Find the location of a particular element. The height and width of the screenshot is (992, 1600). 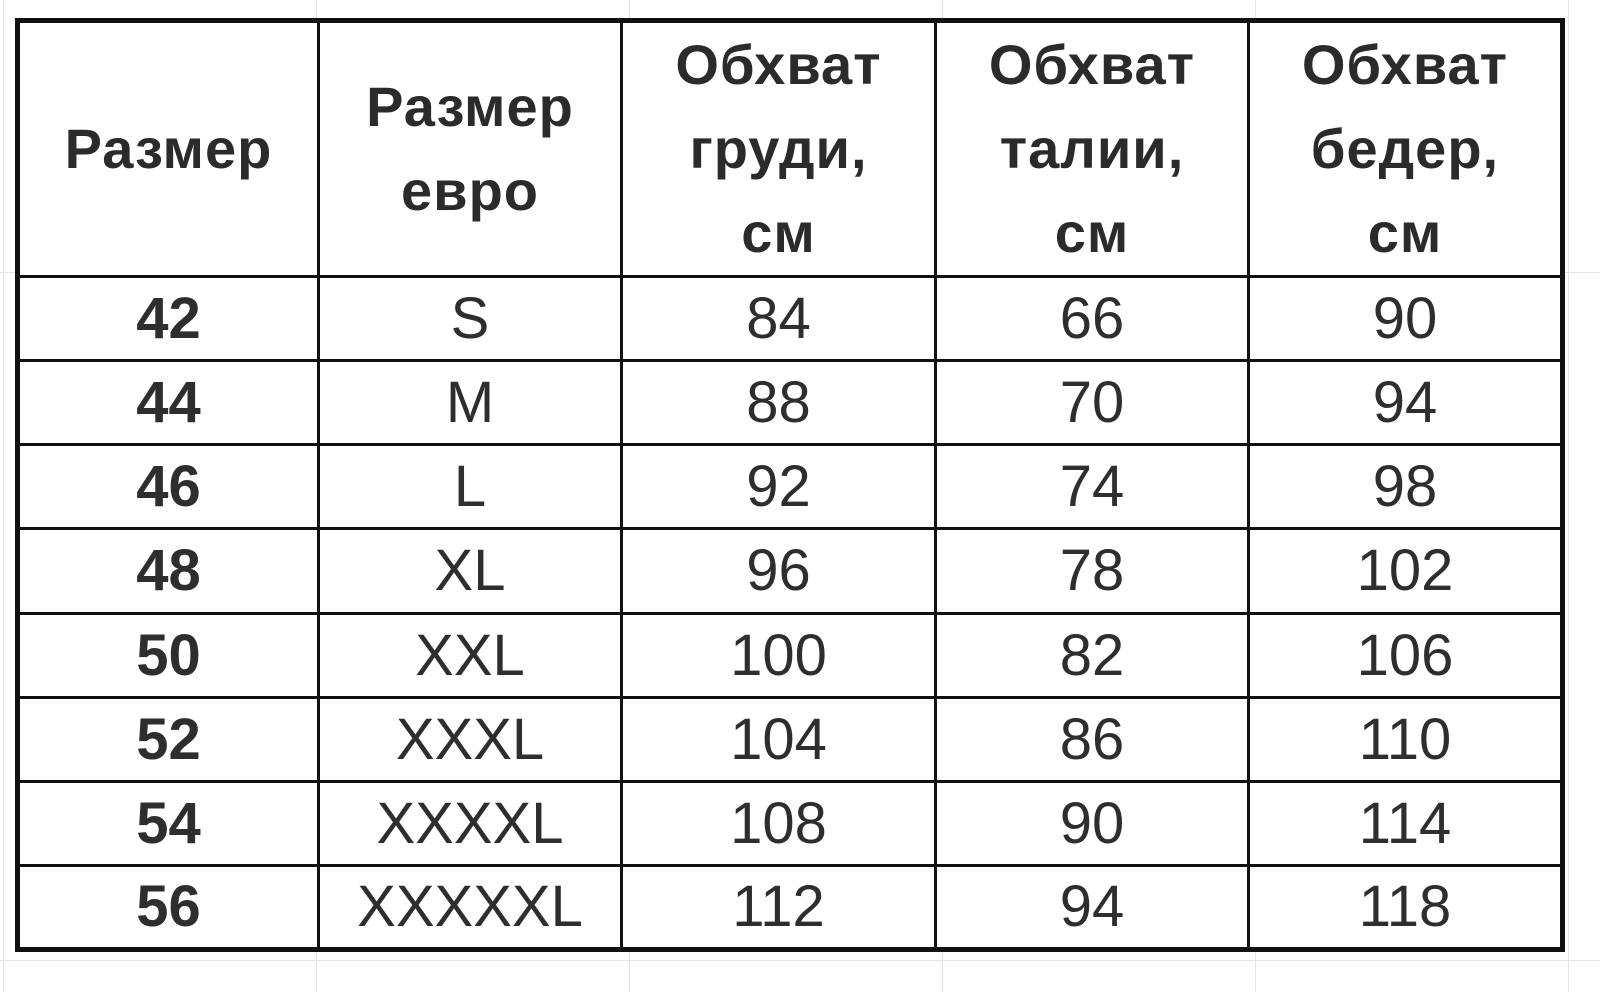

gridline is located at coordinates (800, 960).